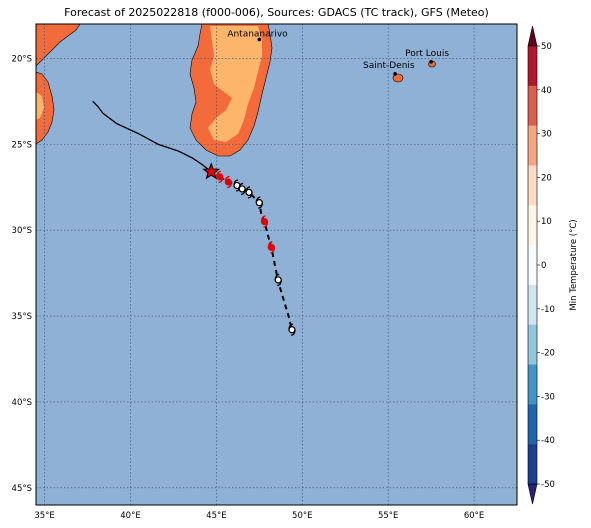  Describe the element at coordinates (574, 264) in the screenshot. I see `colorbar-label: Min Temperature (°C)` at that location.